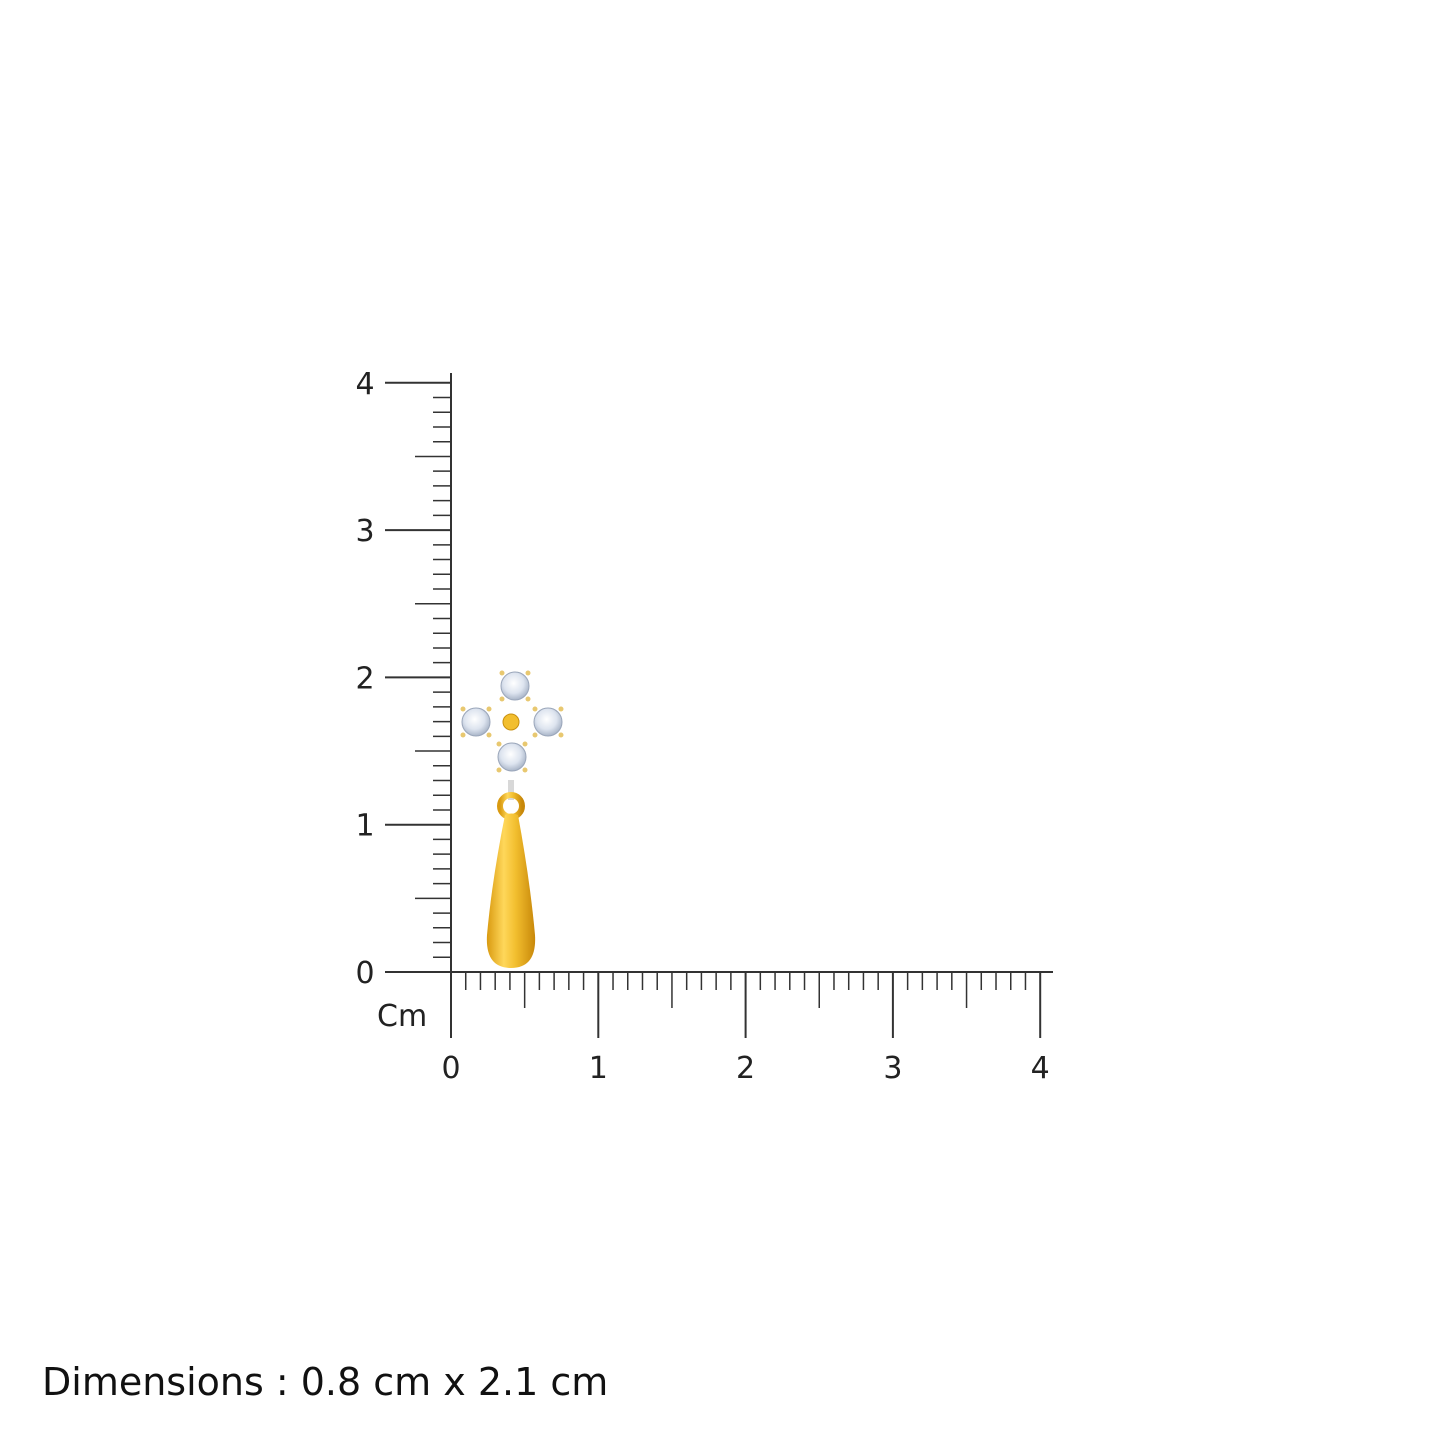 The image size is (1445, 1445). I want to click on earring-stones, so click(512, 721).